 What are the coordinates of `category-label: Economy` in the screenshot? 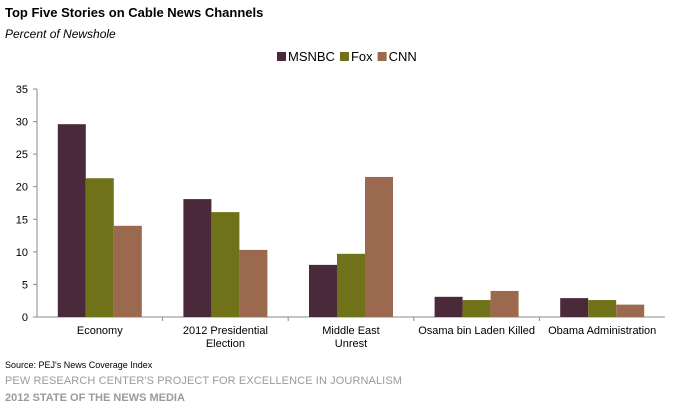 It's located at (100, 331).